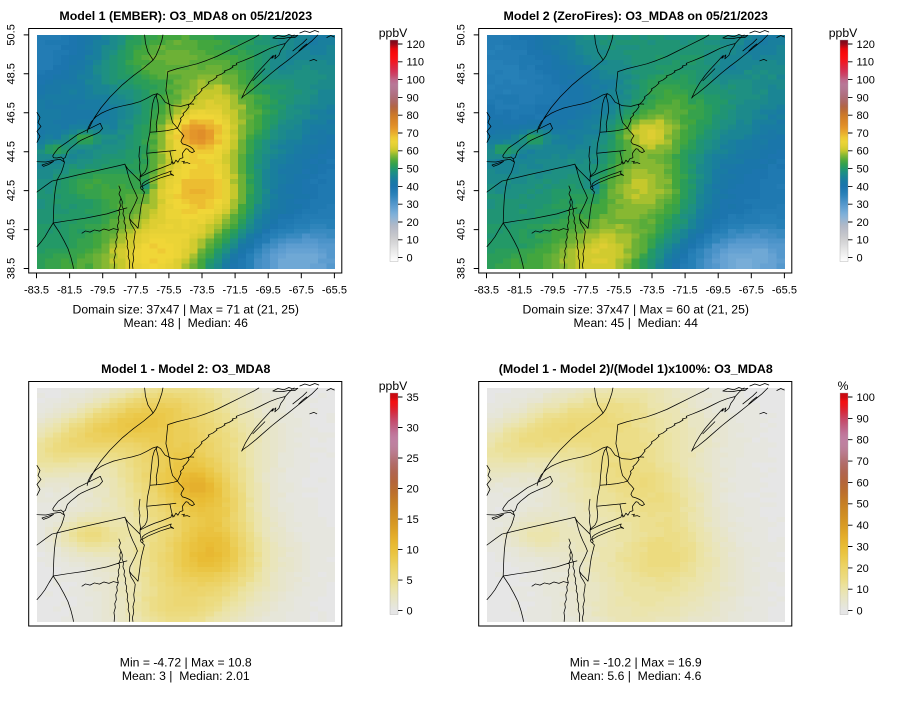  I want to click on svg-text: 5, so click(410, 581).